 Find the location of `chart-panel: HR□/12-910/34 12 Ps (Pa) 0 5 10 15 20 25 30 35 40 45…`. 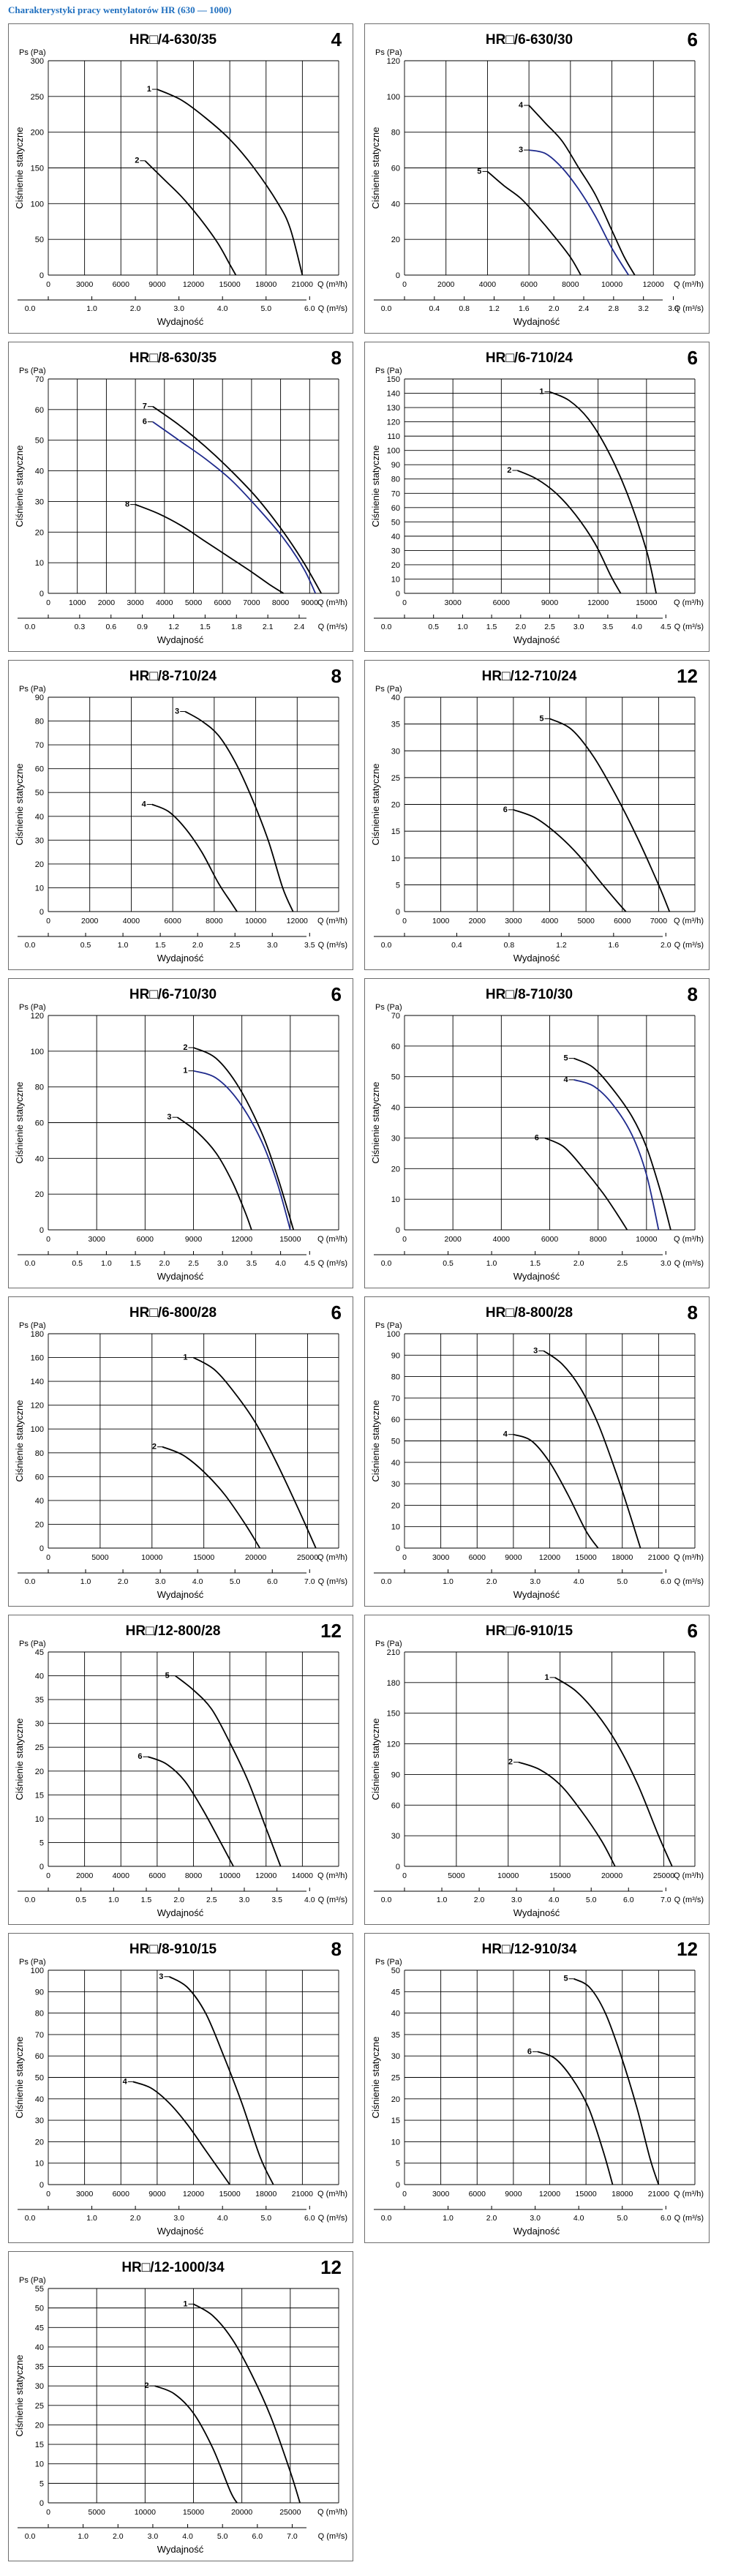

chart-panel: HR□/12-910/34 12 Ps (Pa) 0 5 10 15 20 25 30 35 40 45… is located at coordinates (537, 2088).